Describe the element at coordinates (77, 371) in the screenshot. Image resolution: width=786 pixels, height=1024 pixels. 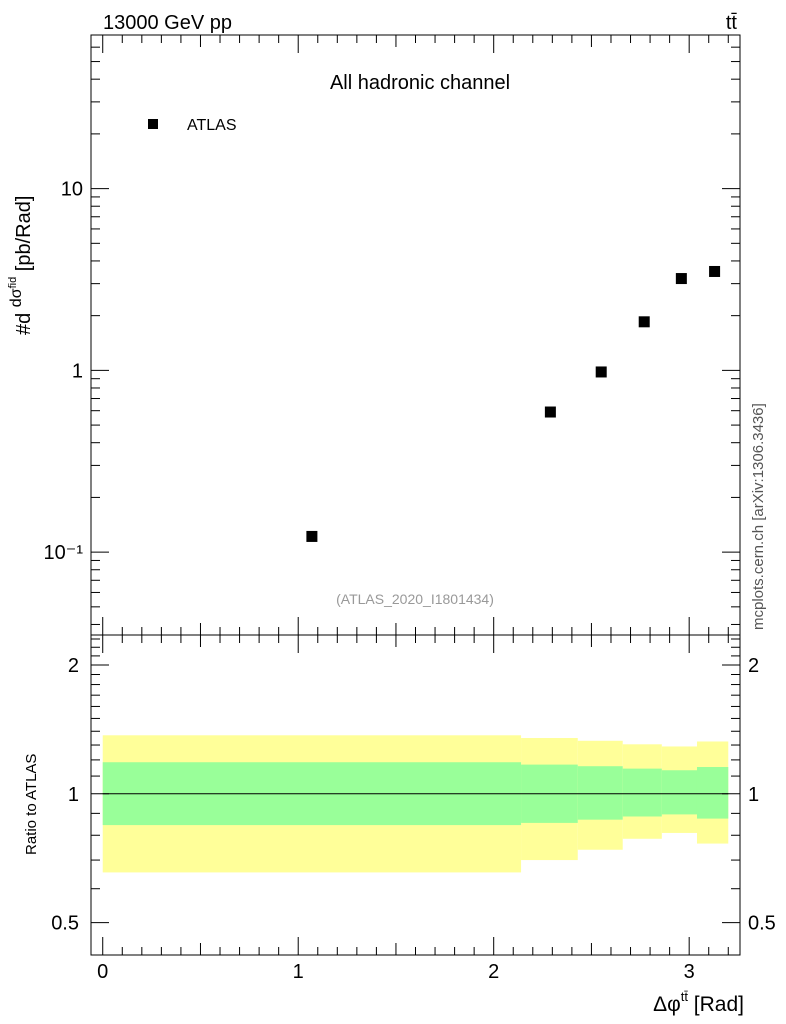
I see `main-y-tick-label: 1` at that location.